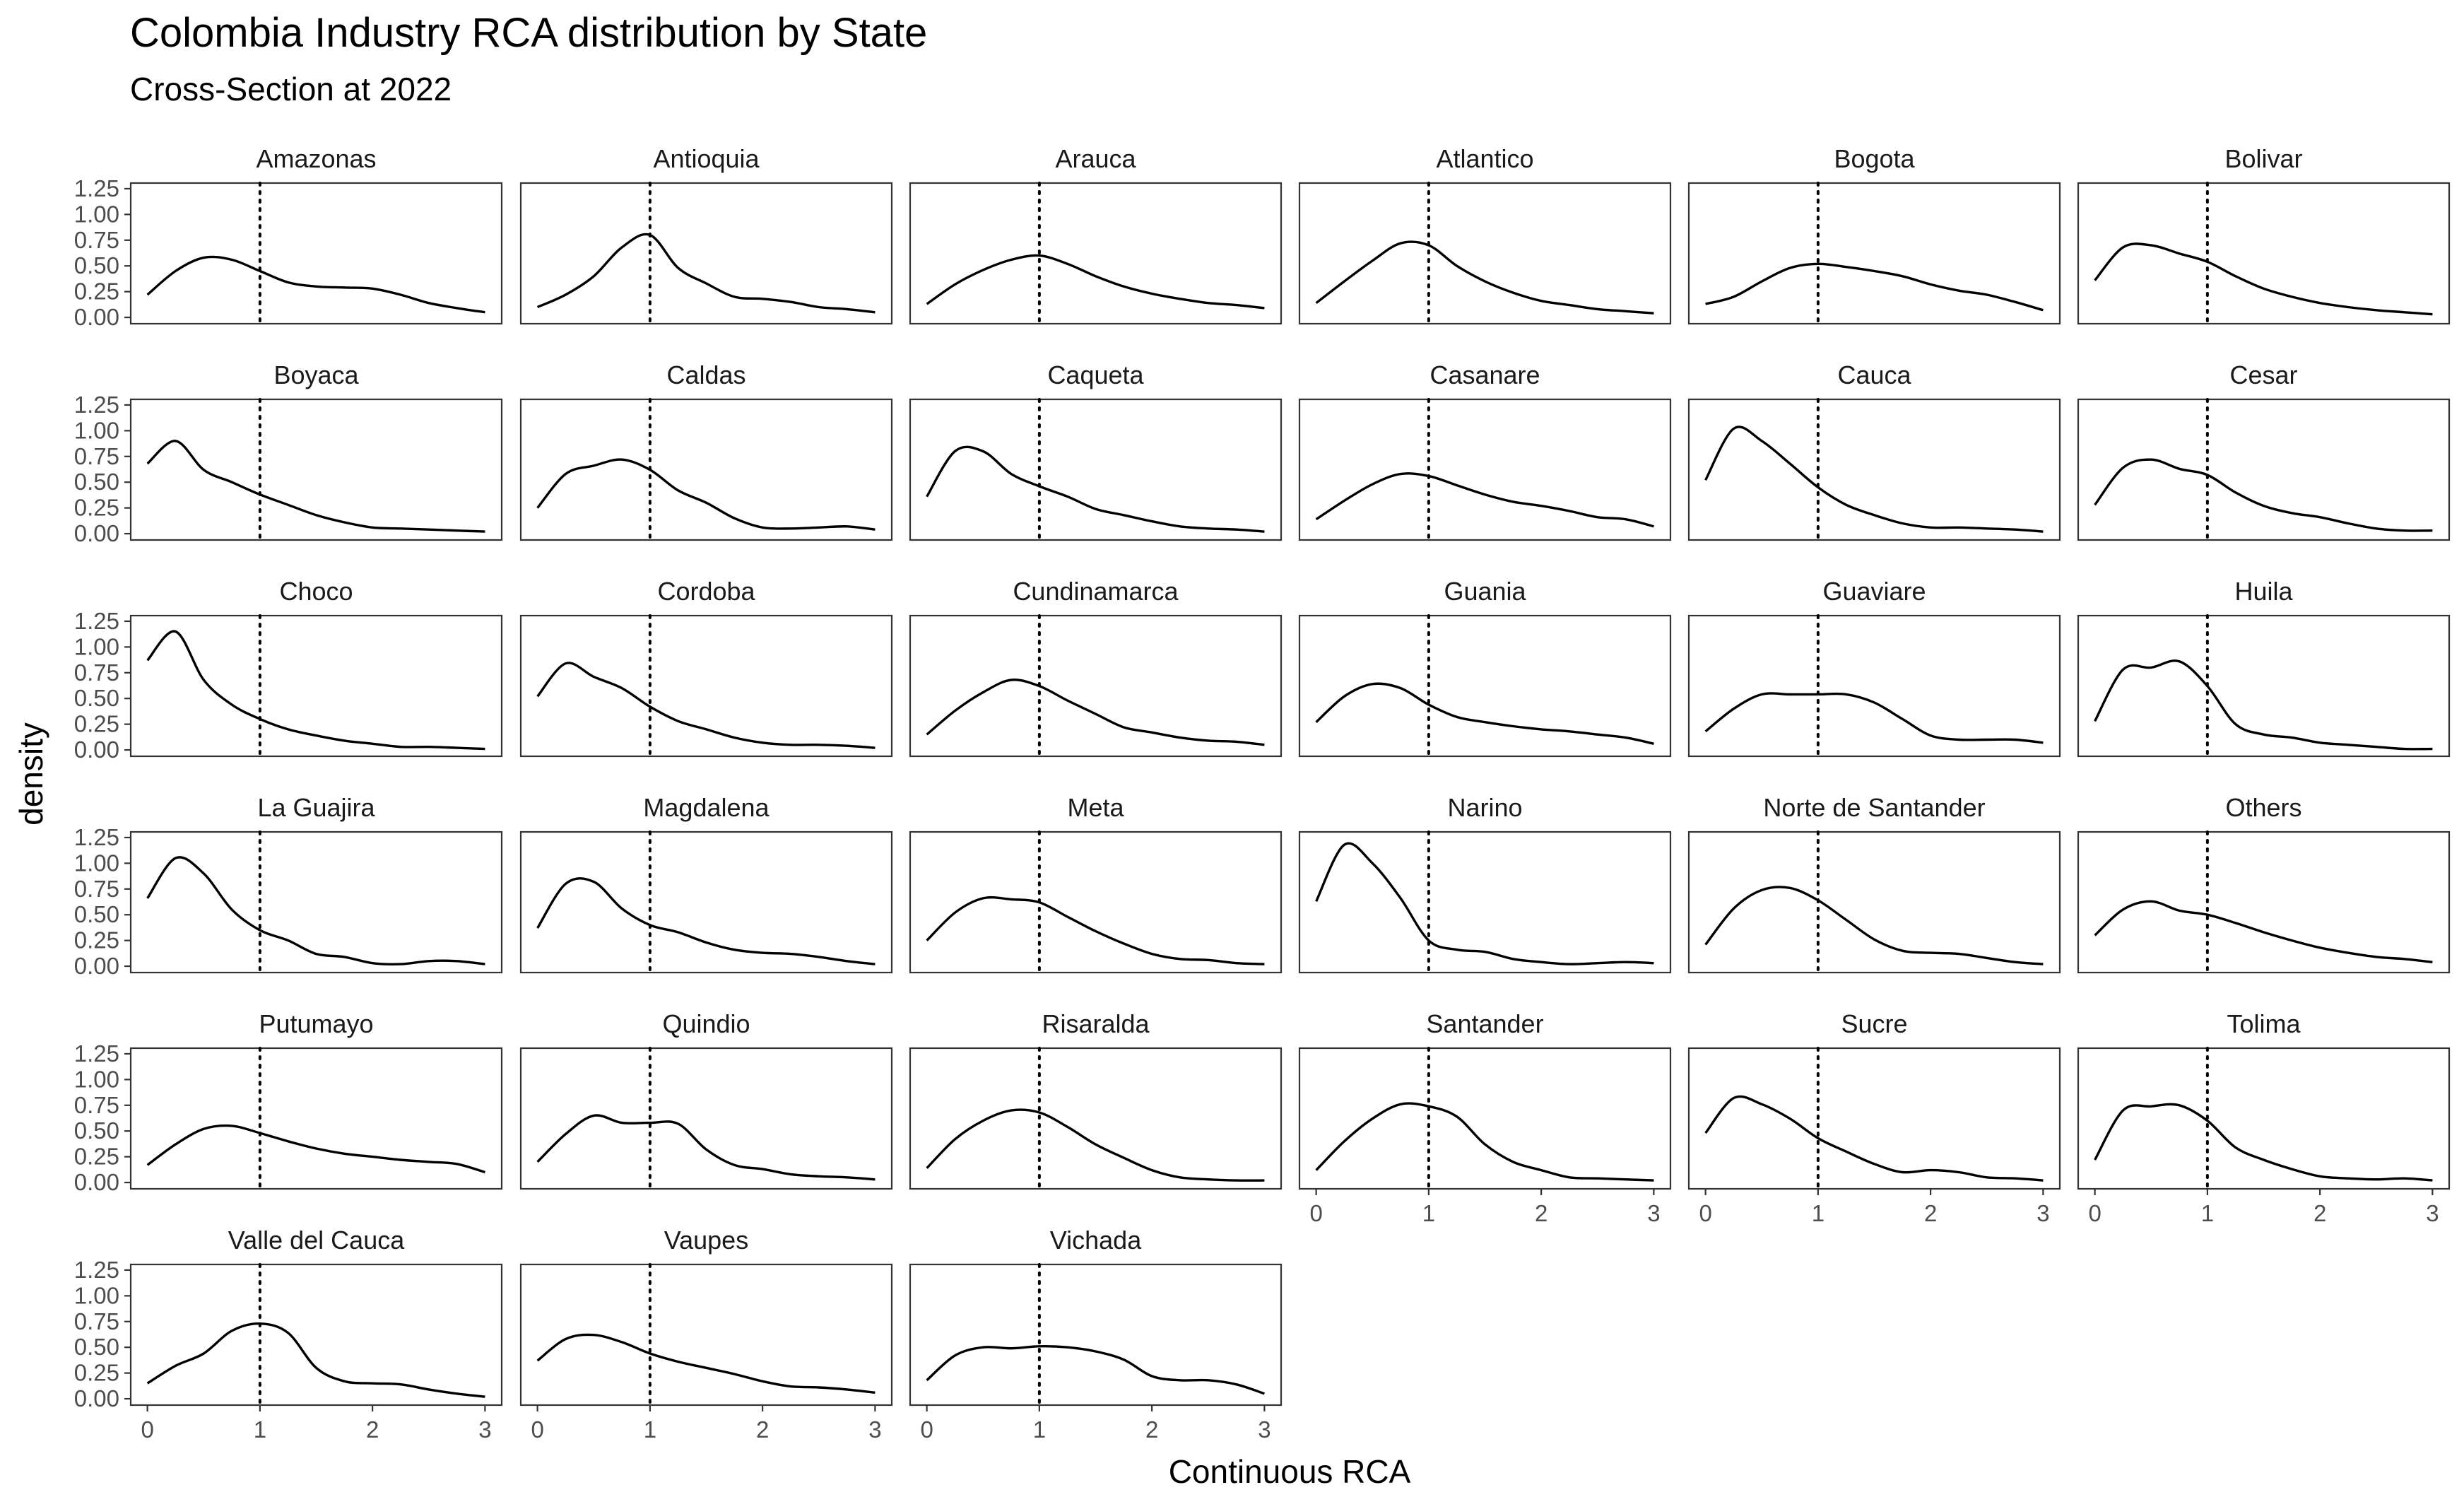 The height and width of the screenshot is (1509, 2464). What do you see at coordinates (1484, 1023) in the screenshot?
I see `facet-label: Santander` at bounding box center [1484, 1023].